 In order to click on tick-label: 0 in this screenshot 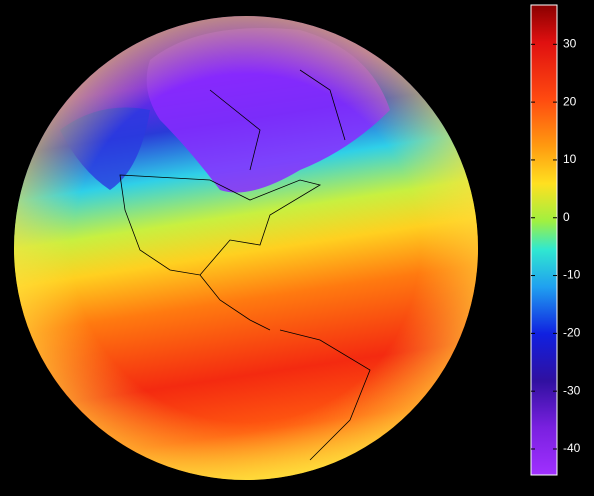, I will do `click(566, 217)`.